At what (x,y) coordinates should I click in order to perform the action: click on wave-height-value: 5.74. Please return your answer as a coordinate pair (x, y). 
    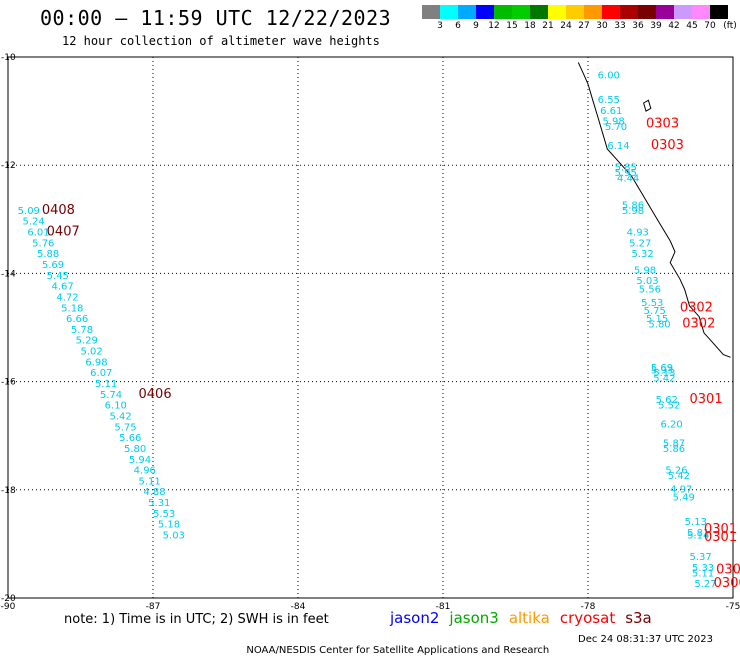
    Looking at the image, I should click on (111, 395).